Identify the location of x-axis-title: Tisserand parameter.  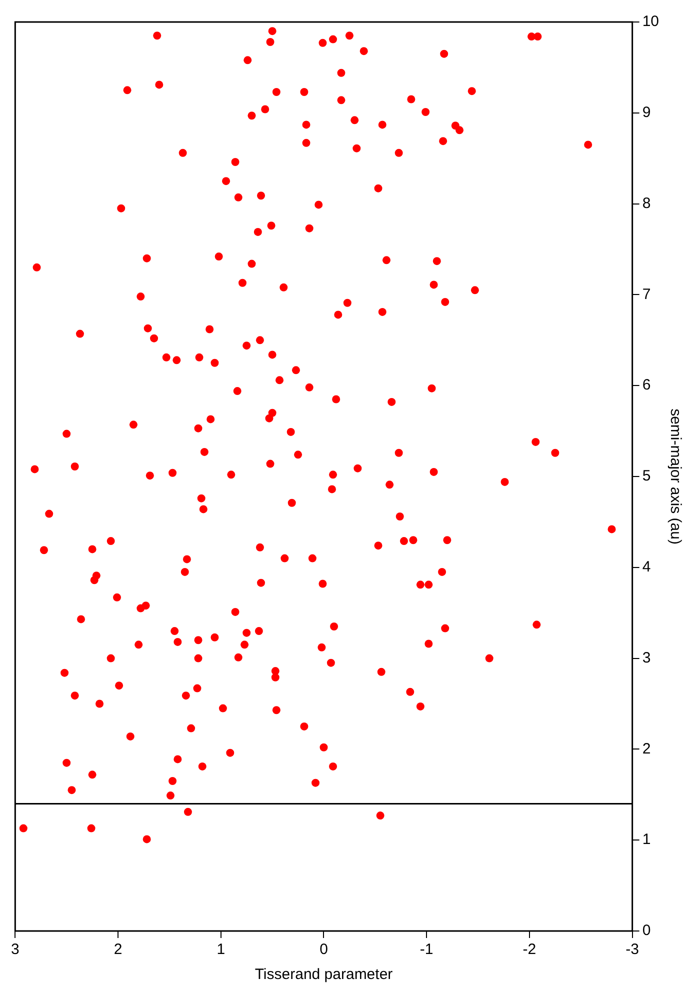
(323, 975).